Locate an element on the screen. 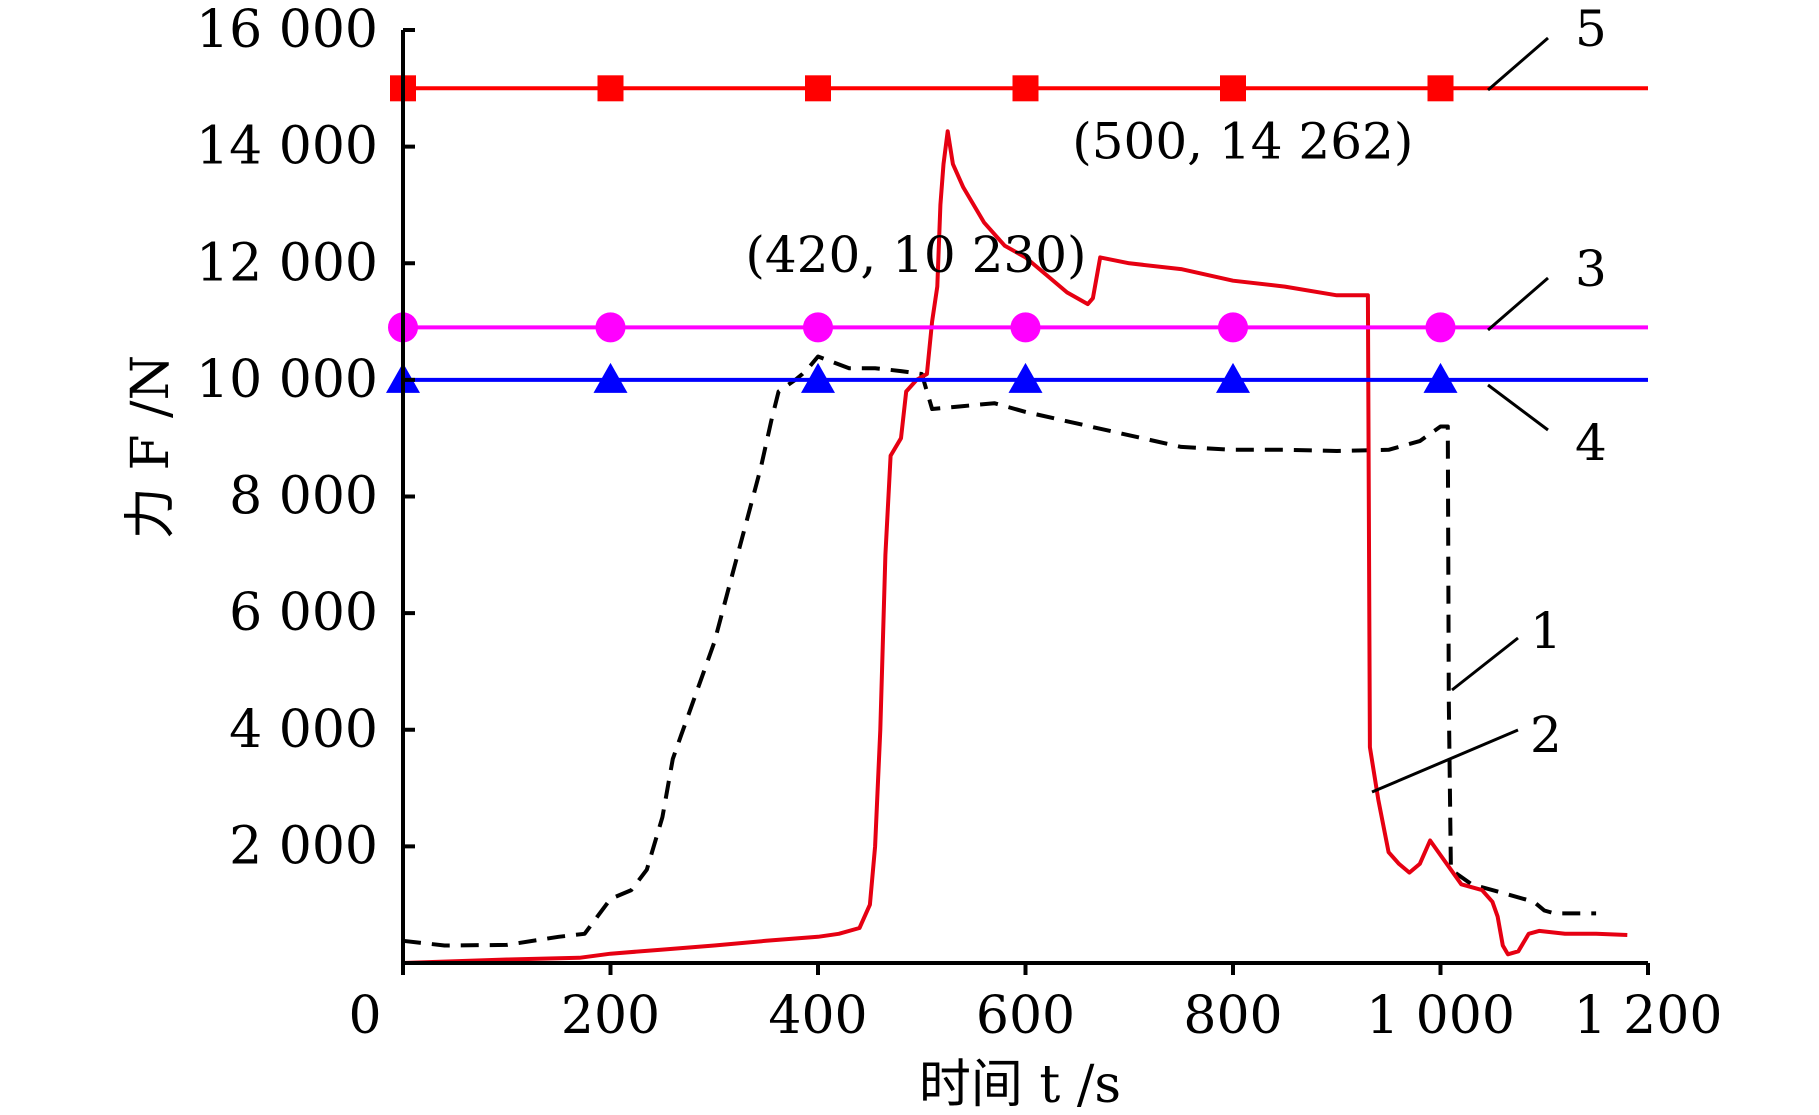  curve-leaders: 5 3 4 1 2 is located at coordinates (1489, 397).